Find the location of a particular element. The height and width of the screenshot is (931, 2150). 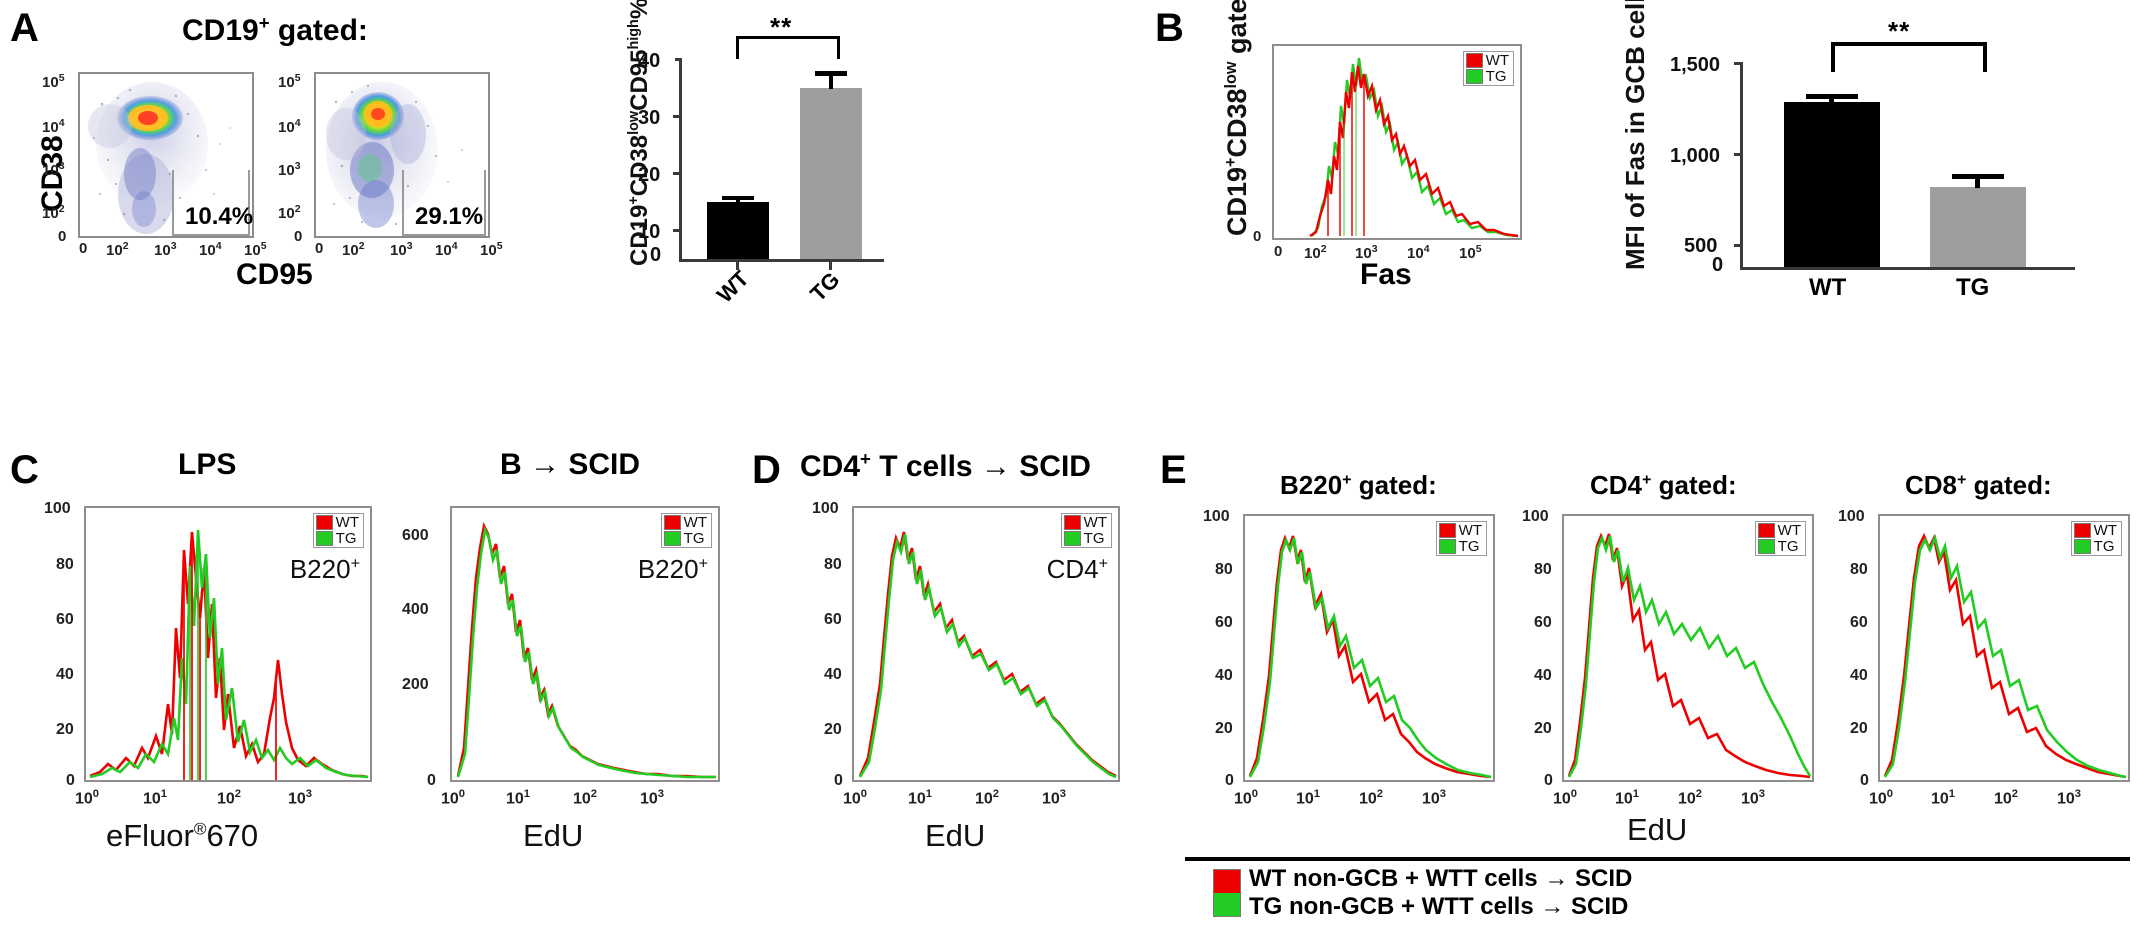

panel-e1-legend-row-tg: TG is located at coordinates (1460, 546).